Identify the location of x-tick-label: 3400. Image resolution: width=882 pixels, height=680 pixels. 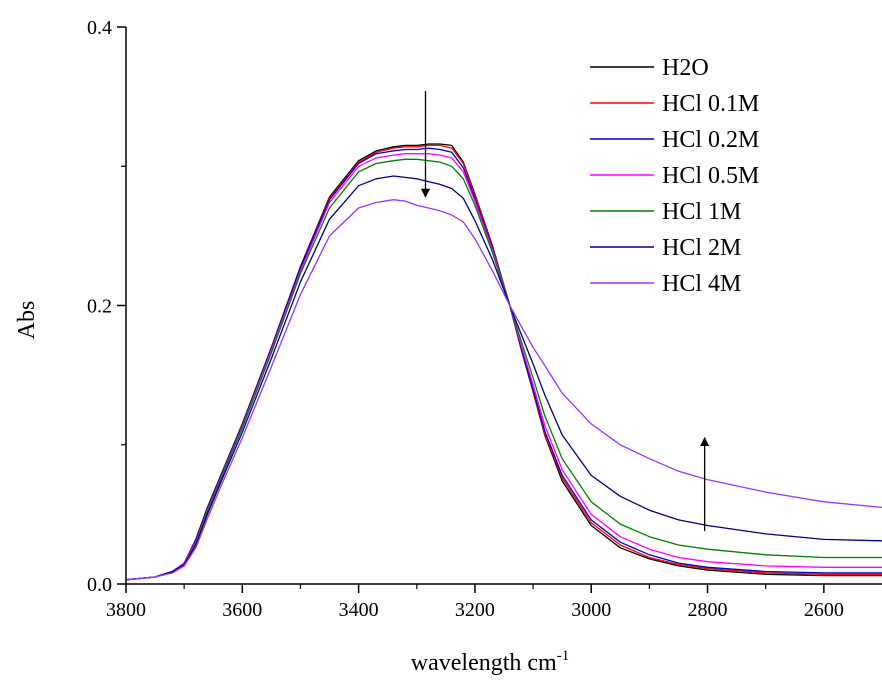
(359, 610).